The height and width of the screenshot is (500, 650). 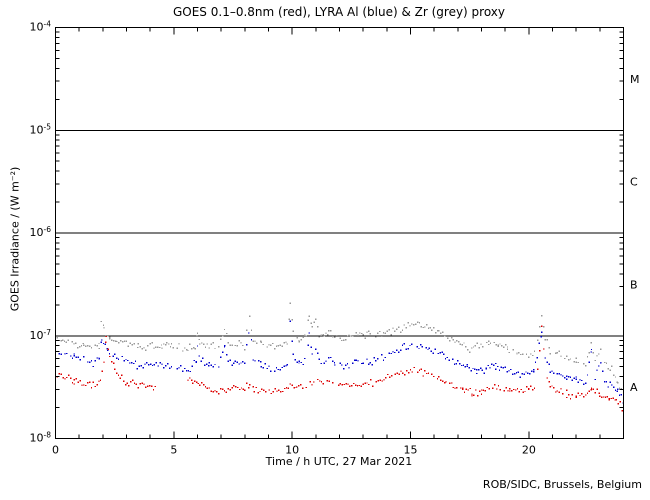 What do you see at coordinates (41, 27) in the screenshot?
I see `y-tick-label: 10⁻⁴` at bounding box center [41, 27].